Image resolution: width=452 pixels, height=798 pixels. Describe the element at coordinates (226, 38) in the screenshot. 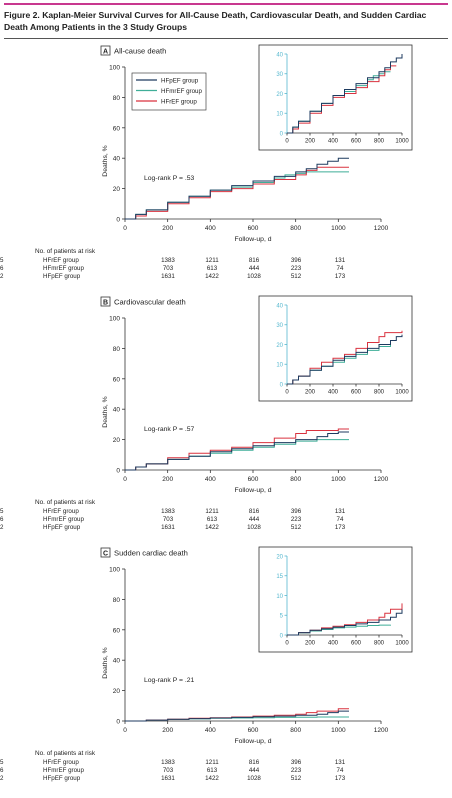

I see `title-divider` at that location.